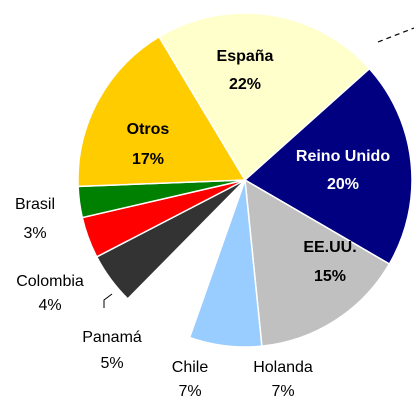 This screenshot has height=401, width=414. I want to click on slice-label: Colombia, so click(50, 281).